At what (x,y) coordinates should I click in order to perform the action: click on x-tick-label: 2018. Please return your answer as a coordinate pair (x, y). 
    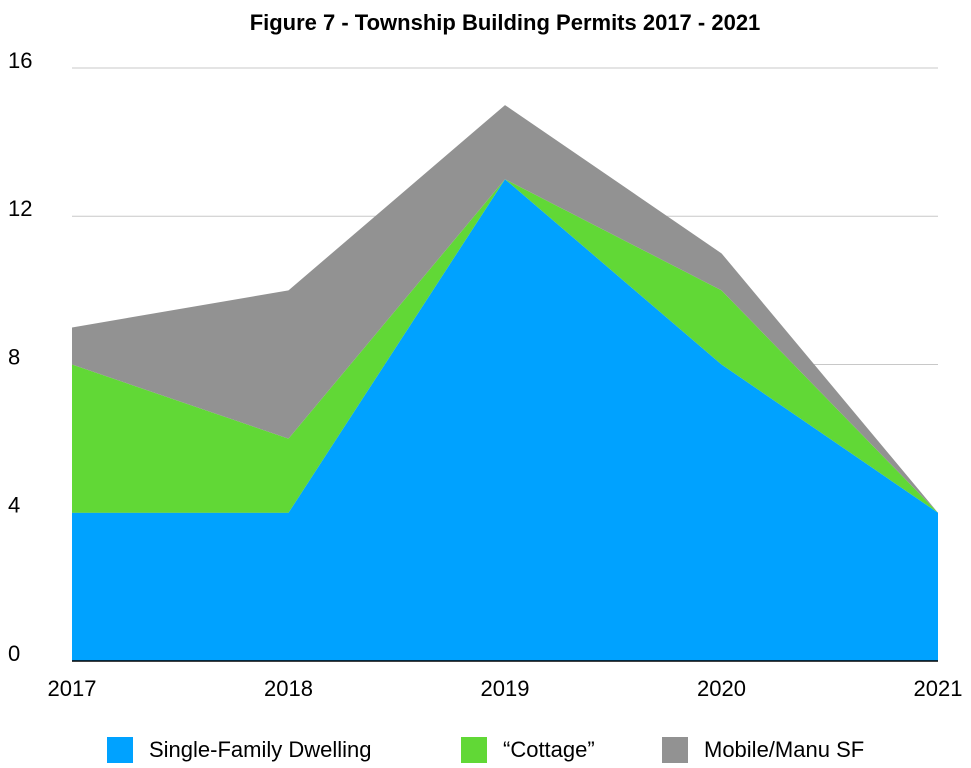
    Looking at the image, I should click on (288, 688).